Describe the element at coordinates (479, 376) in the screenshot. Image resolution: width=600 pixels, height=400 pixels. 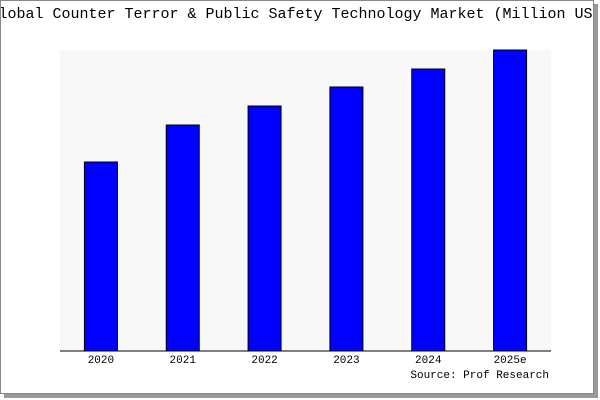
I see `source-note: Source: Prof Research` at that location.